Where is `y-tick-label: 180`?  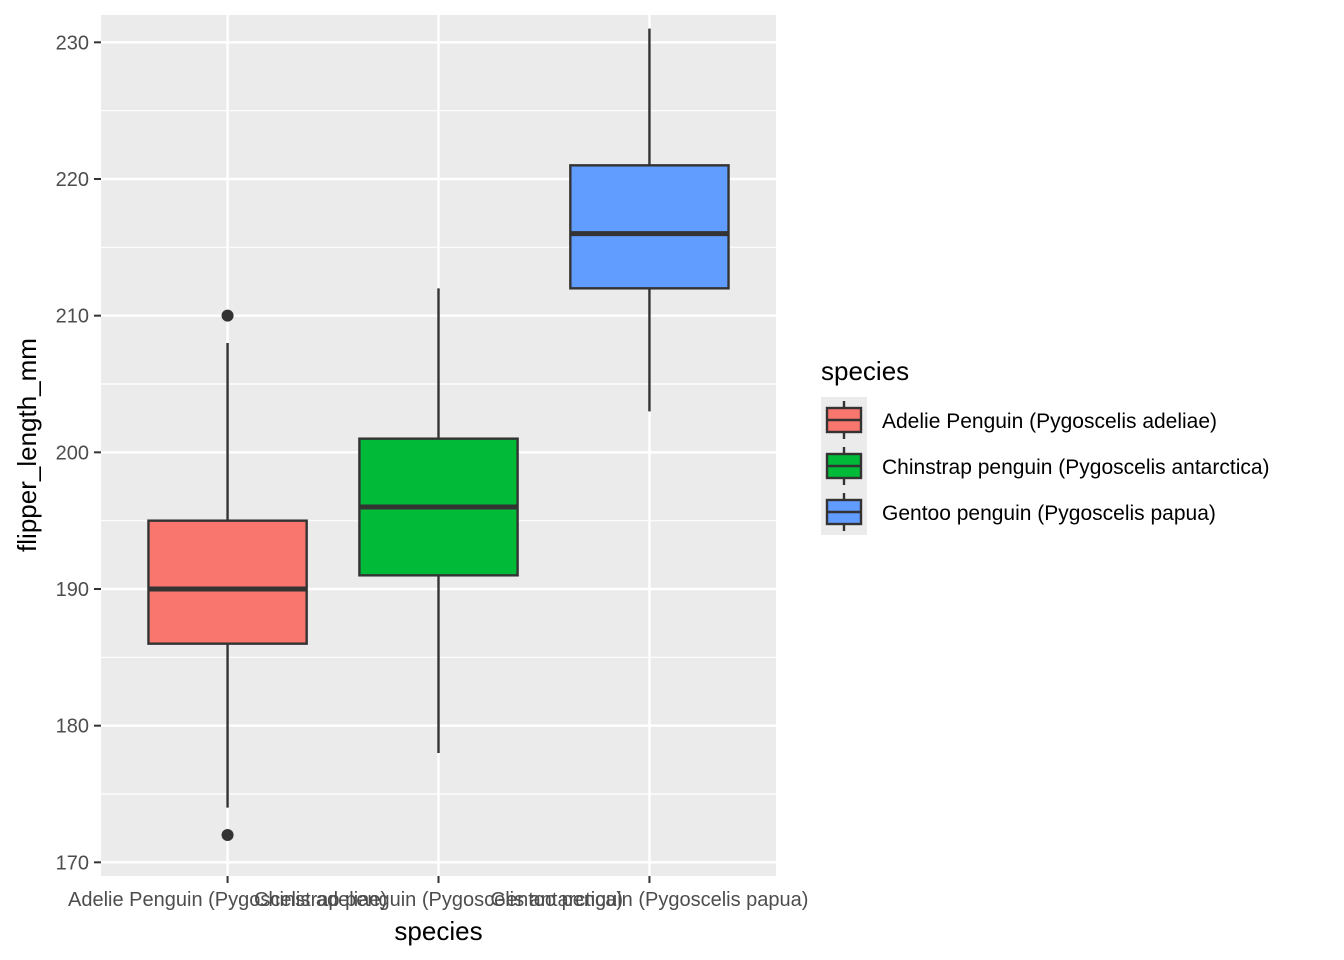 y-tick-label: 180 is located at coordinates (72, 727).